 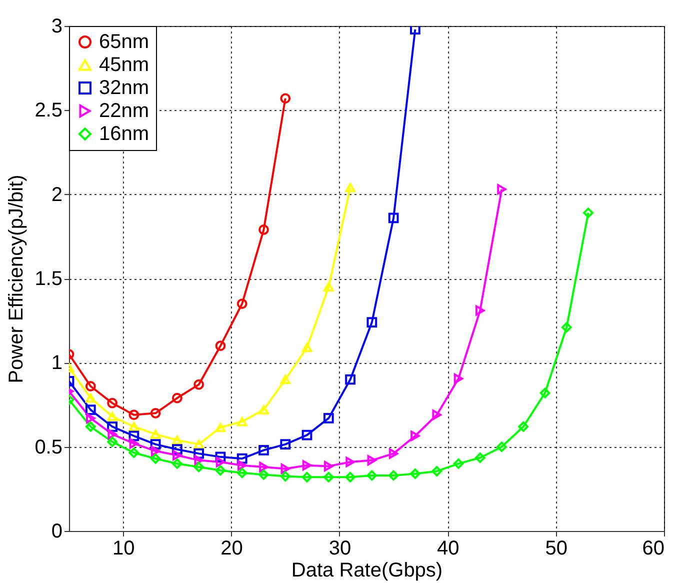 I want to click on y-tick-label: 3, so click(x=56, y=27).